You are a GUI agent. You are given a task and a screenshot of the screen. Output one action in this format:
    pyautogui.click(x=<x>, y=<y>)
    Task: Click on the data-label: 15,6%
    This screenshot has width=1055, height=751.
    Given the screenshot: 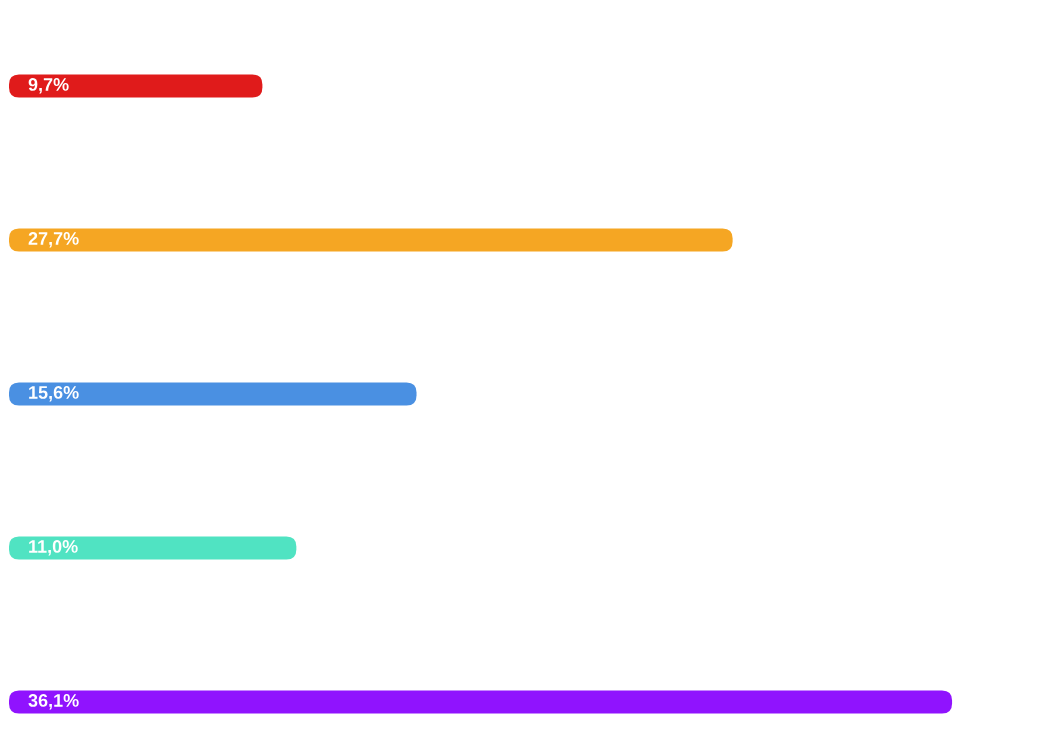 What is the action you would take?
    pyautogui.click(x=54, y=394)
    